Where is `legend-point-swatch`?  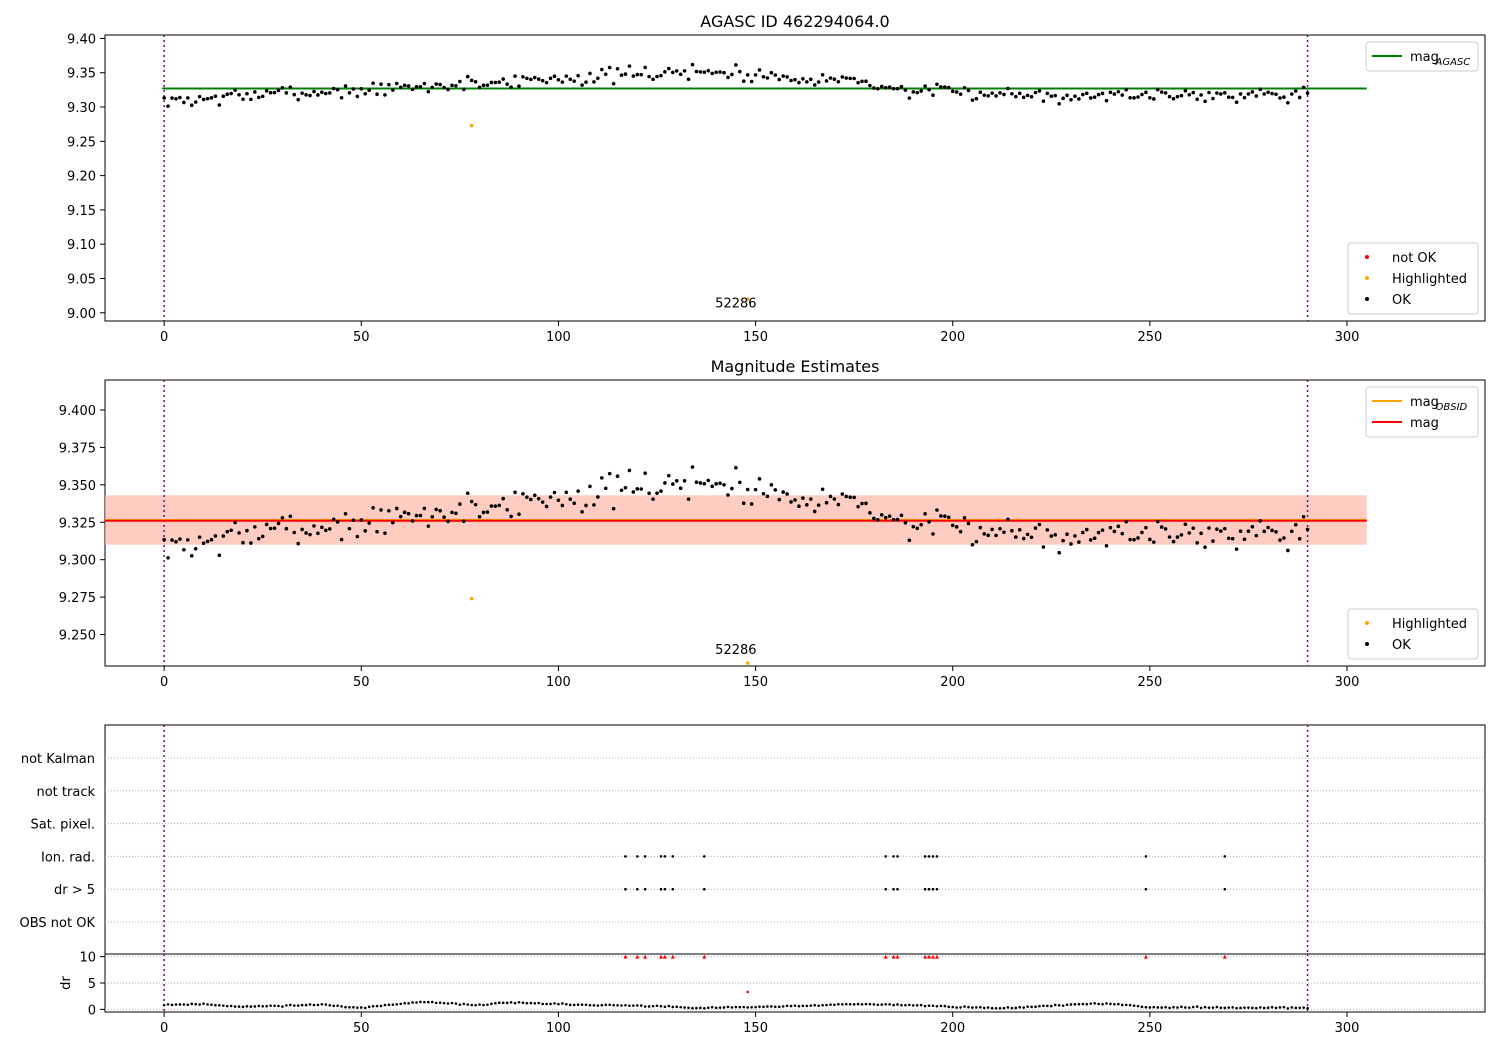
legend-point-swatch is located at coordinates (1367, 644).